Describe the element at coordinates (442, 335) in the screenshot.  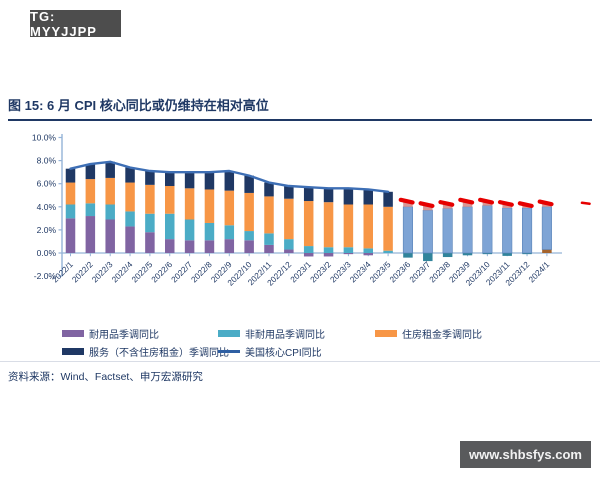
I see `legend-label-rent: 住房租金季调同比` at that location.